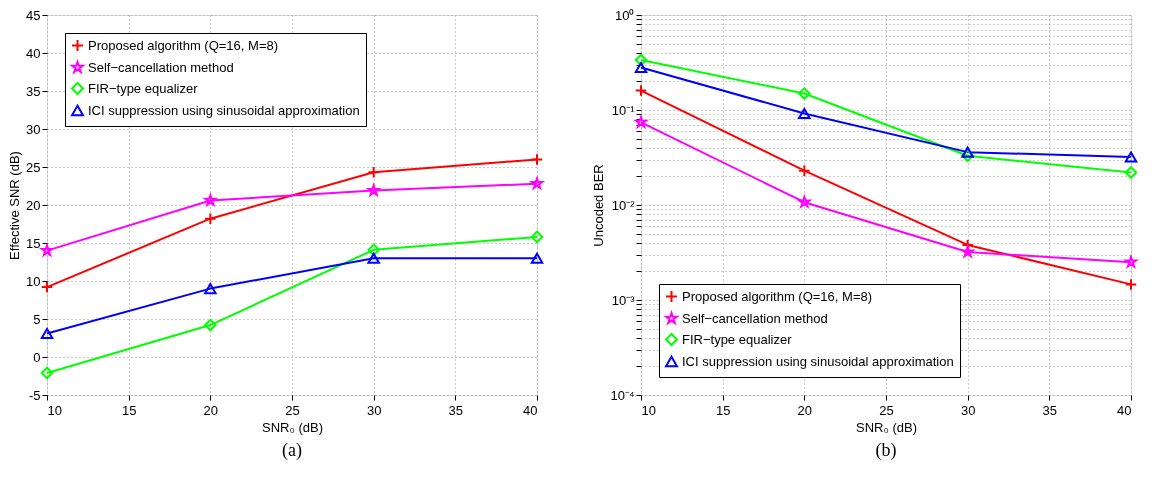  I want to click on y-tick-label: 40, so click(33, 53).